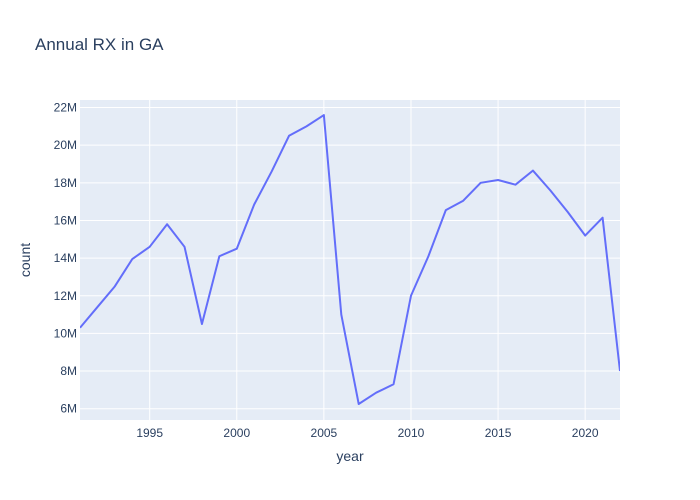  Describe the element at coordinates (411, 433) in the screenshot. I see `x-tick-label: 2010` at that location.